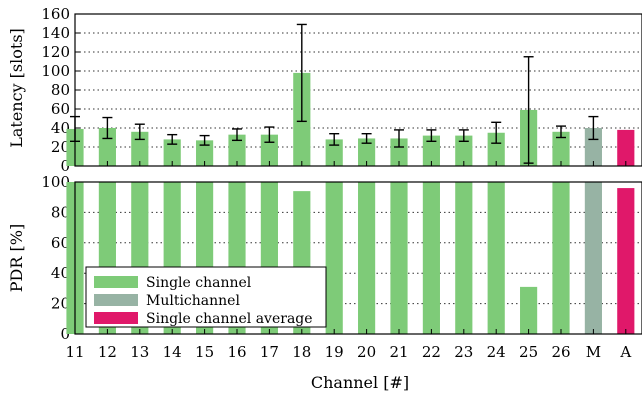 The height and width of the screenshot is (396, 642). I want to click on pdr-ytick-label: 40, so click(60, 273).